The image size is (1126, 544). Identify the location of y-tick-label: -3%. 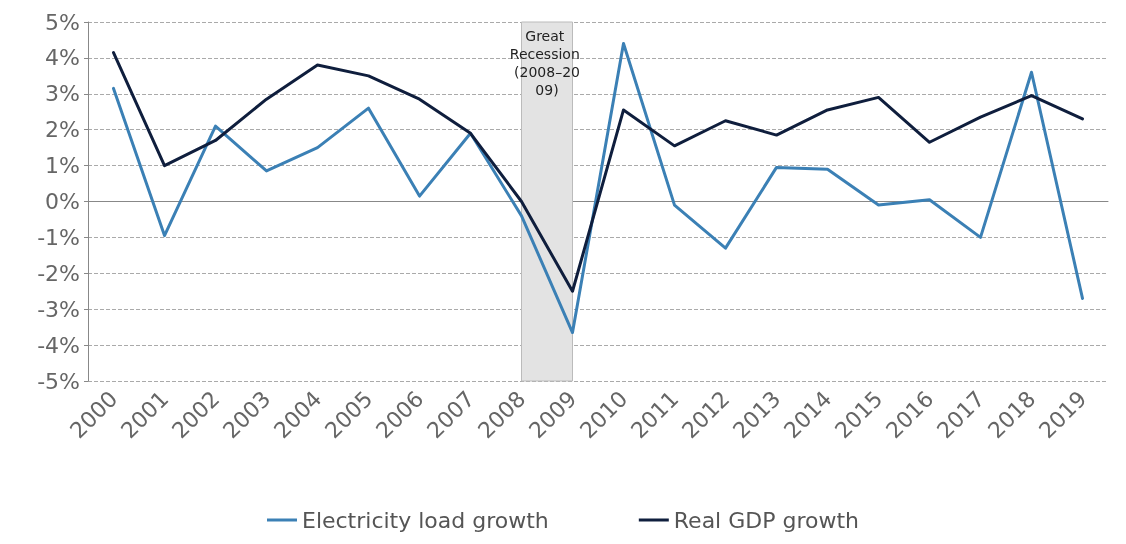
(58, 309).